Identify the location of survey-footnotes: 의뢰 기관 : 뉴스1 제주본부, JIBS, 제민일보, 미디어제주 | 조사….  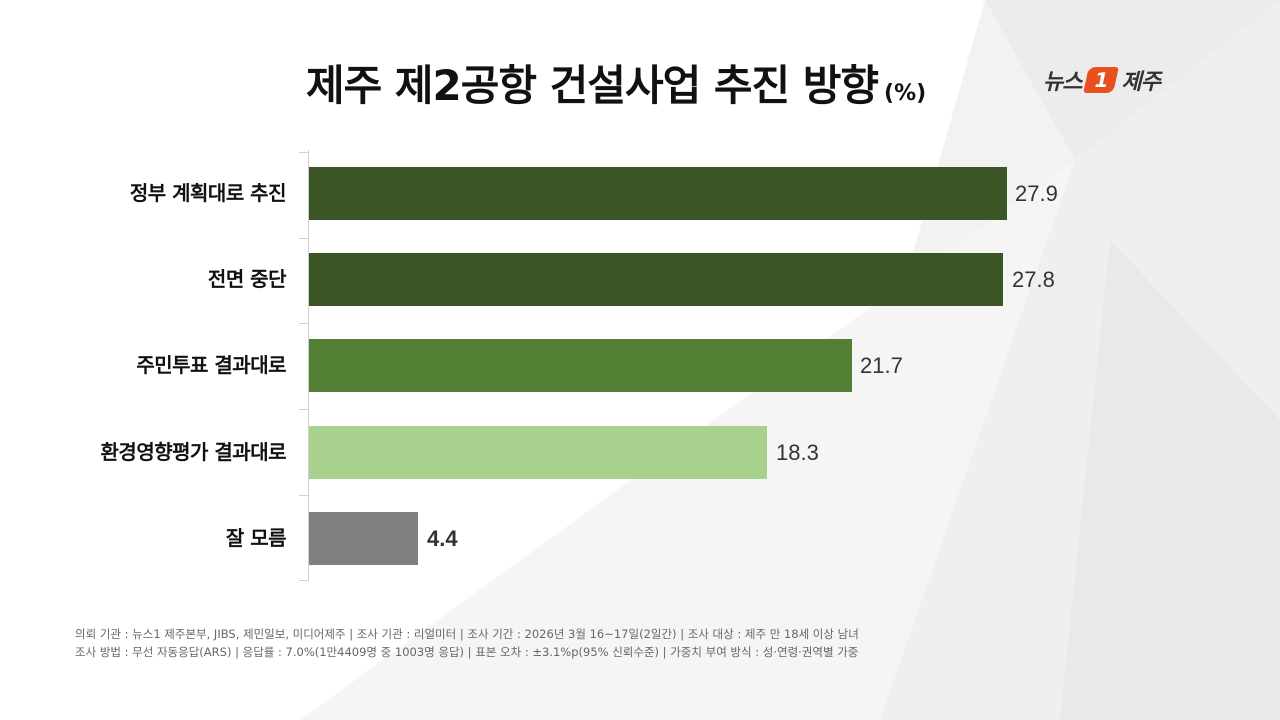
(467, 643).